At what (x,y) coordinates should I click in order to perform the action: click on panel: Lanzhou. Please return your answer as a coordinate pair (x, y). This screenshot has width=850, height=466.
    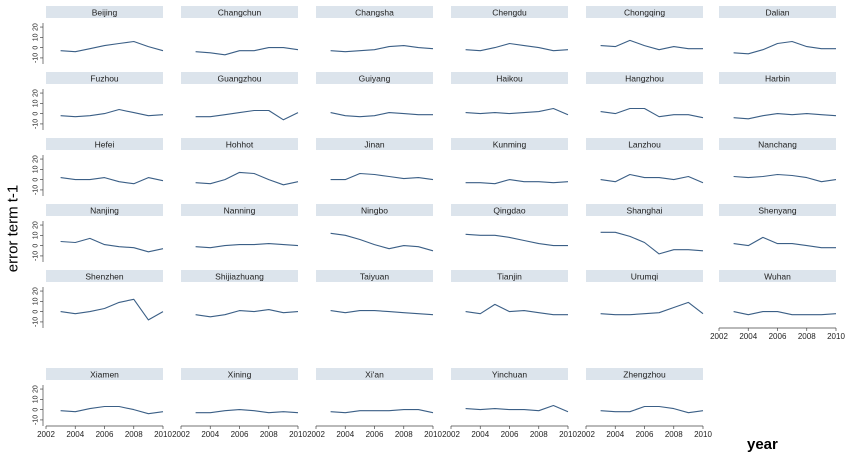
    Looking at the image, I should click on (645, 161).